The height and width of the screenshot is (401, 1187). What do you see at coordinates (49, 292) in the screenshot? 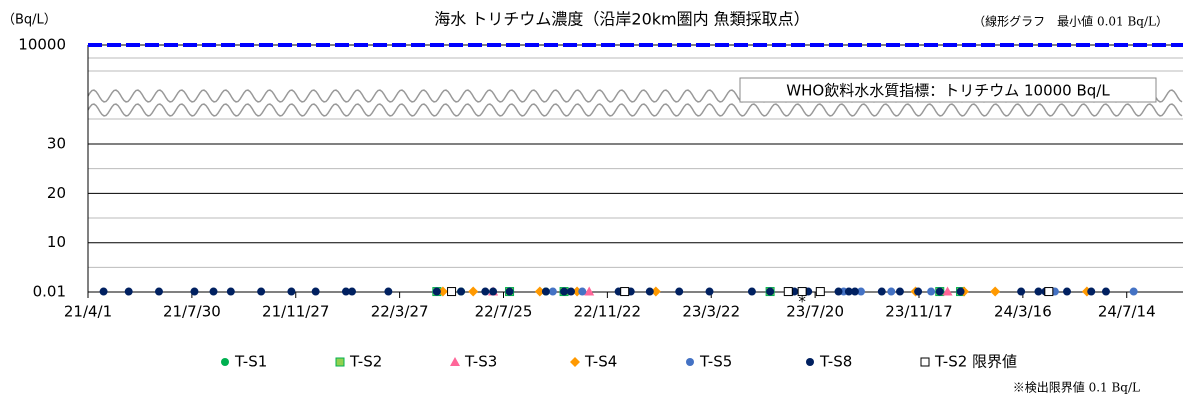
I see `y-tick-label: 0.01` at bounding box center [49, 292].